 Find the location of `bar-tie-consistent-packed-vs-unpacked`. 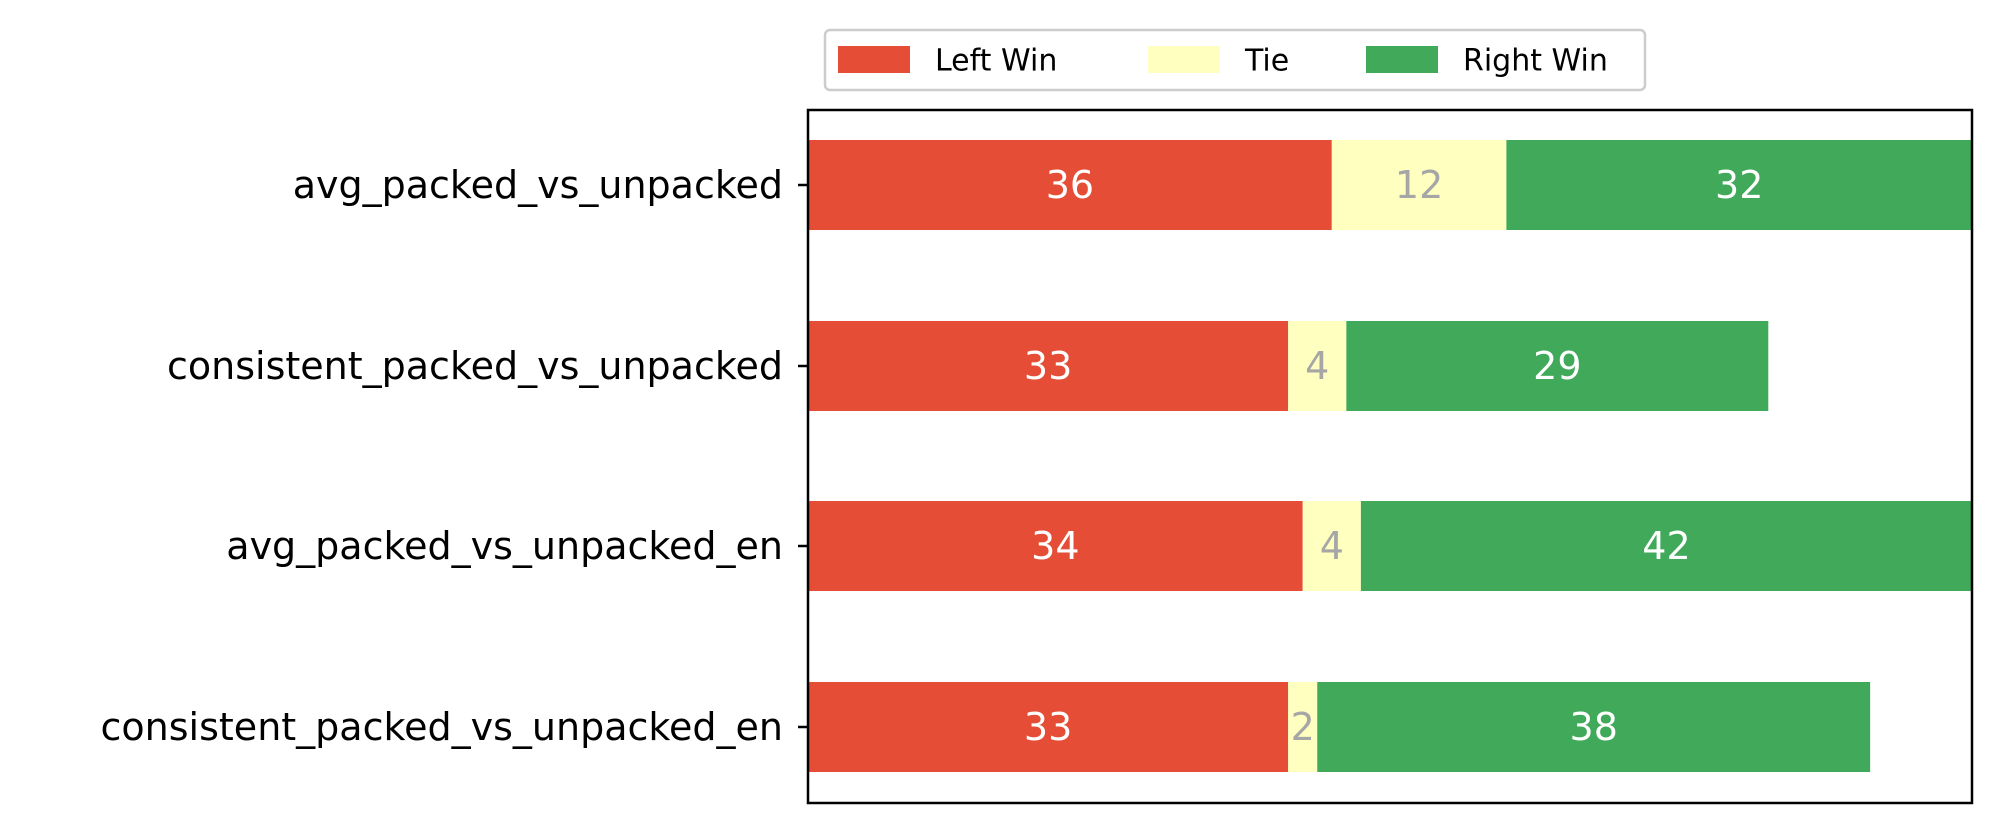

bar-tie-consistent-packed-vs-unpacked is located at coordinates (1317, 366).